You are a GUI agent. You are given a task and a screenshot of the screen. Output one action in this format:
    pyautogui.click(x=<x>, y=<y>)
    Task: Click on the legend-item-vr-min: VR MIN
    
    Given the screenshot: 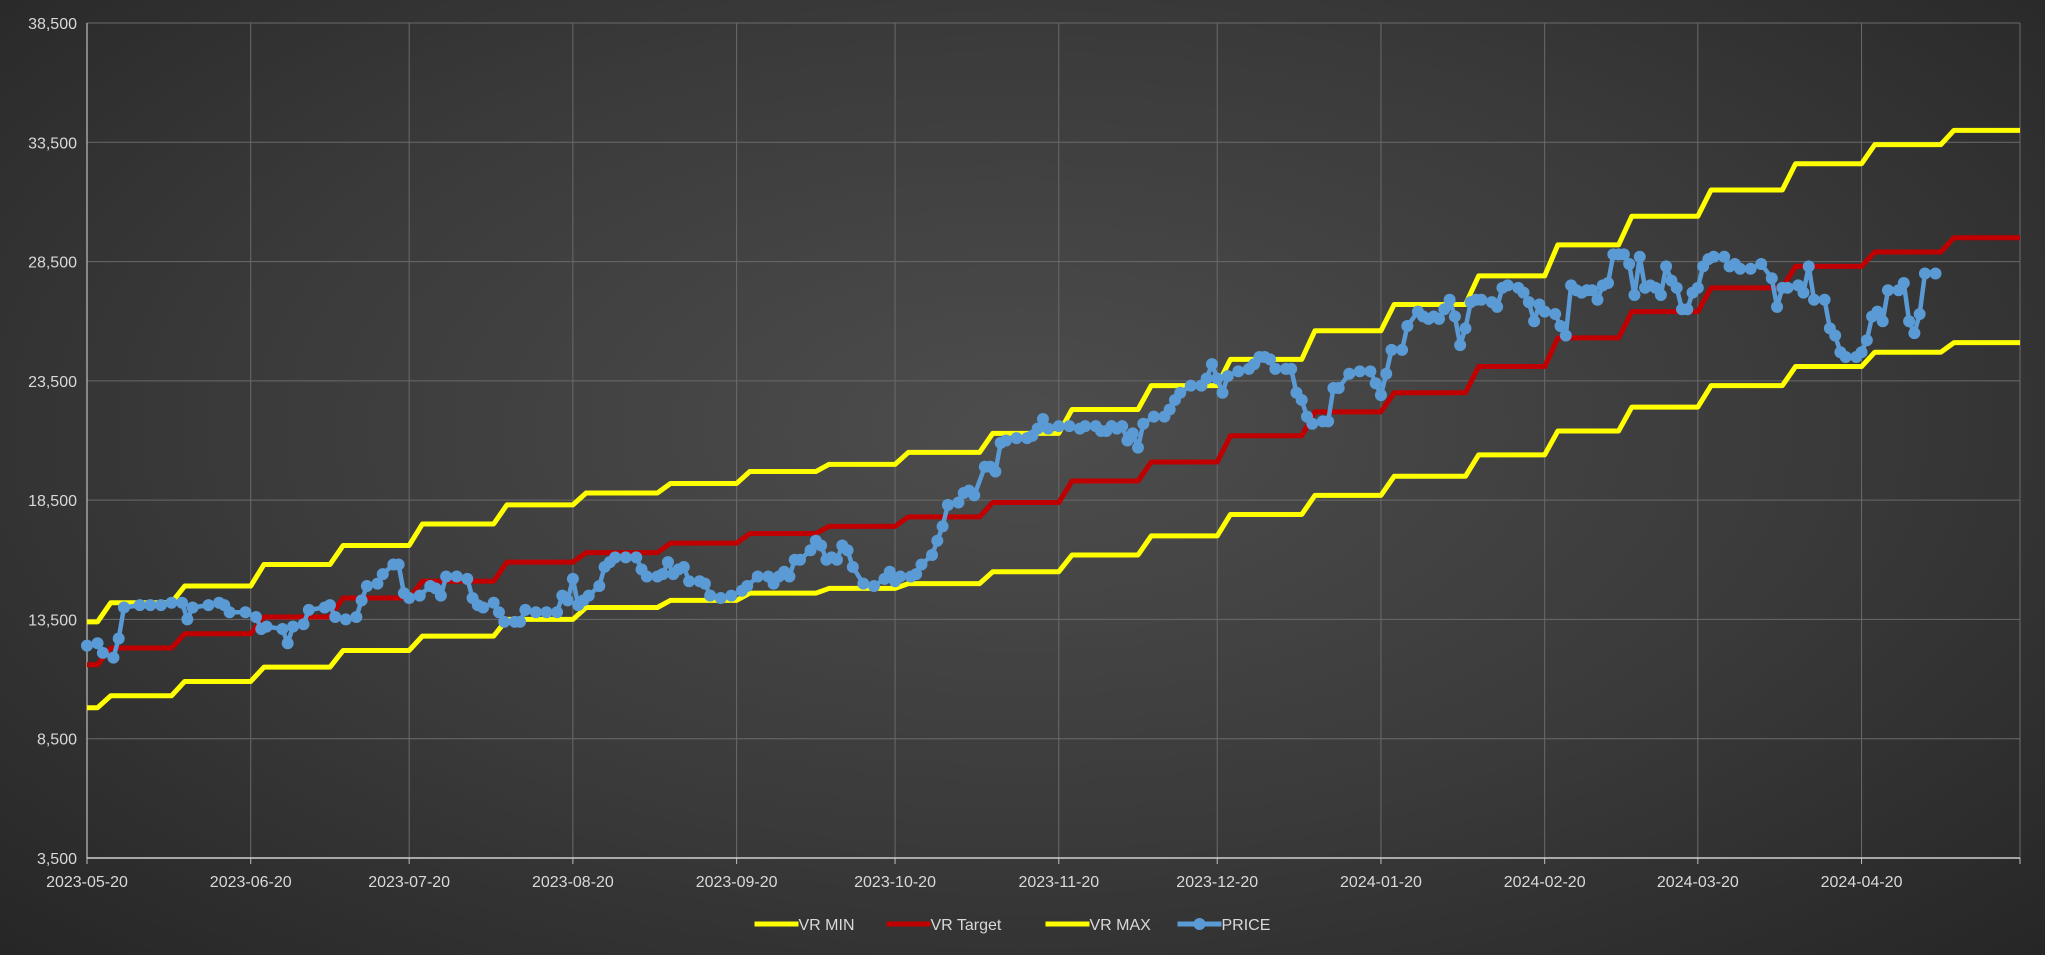 What is the action you would take?
    pyautogui.click(x=804, y=925)
    